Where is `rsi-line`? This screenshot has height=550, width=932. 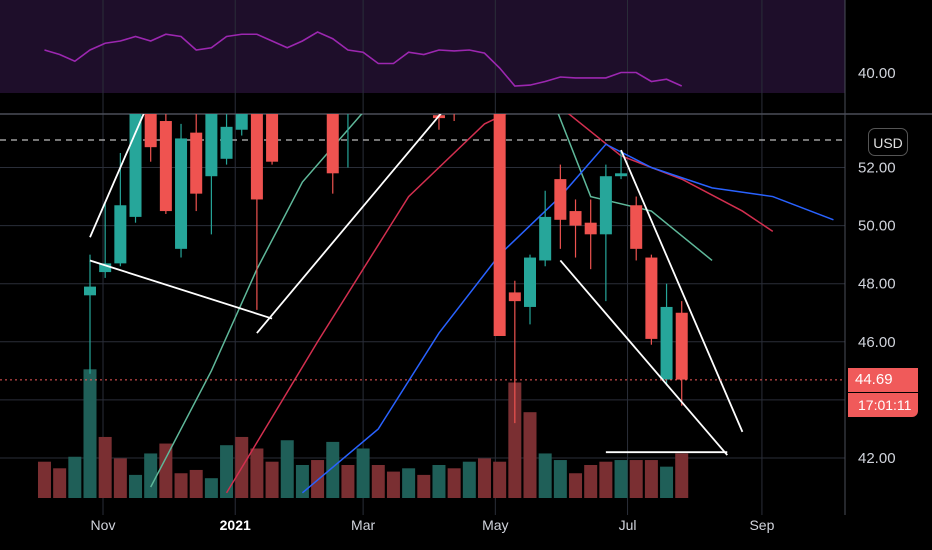 rsi-line is located at coordinates (363, 59).